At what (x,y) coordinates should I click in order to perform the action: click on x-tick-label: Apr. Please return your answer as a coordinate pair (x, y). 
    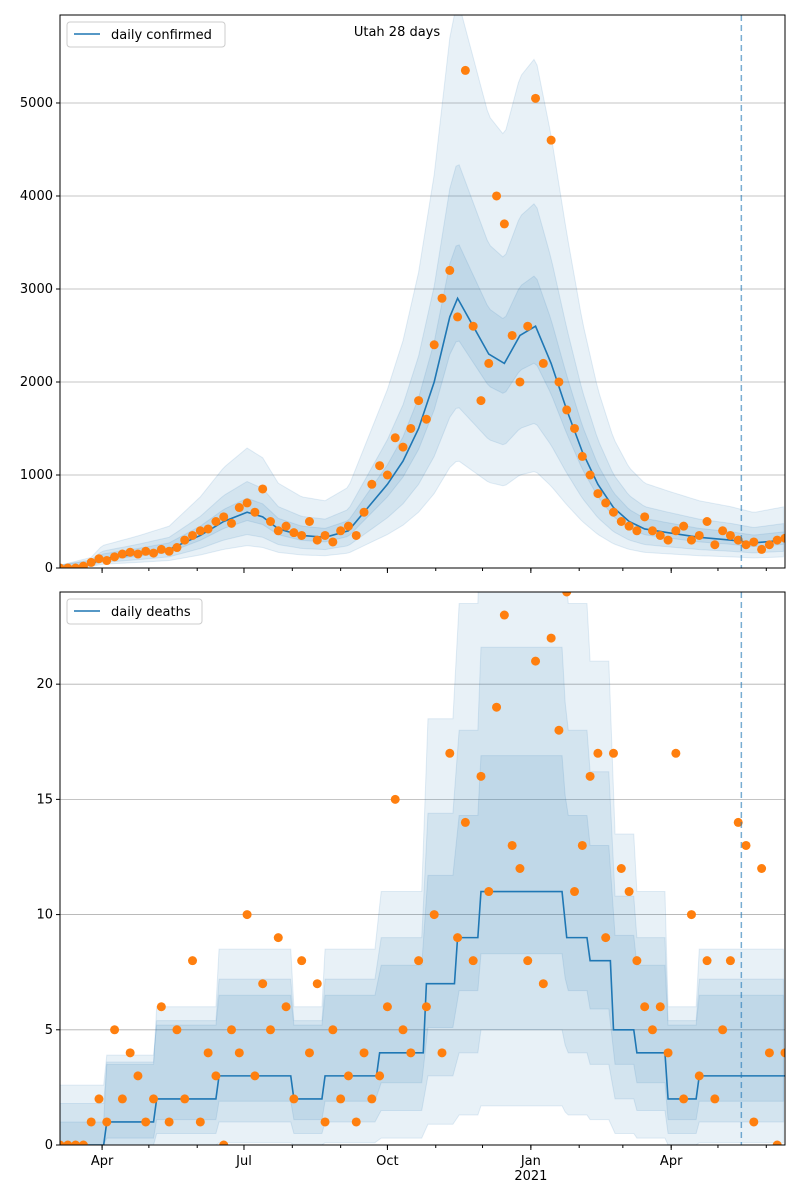
    Looking at the image, I should click on (671, 1161).